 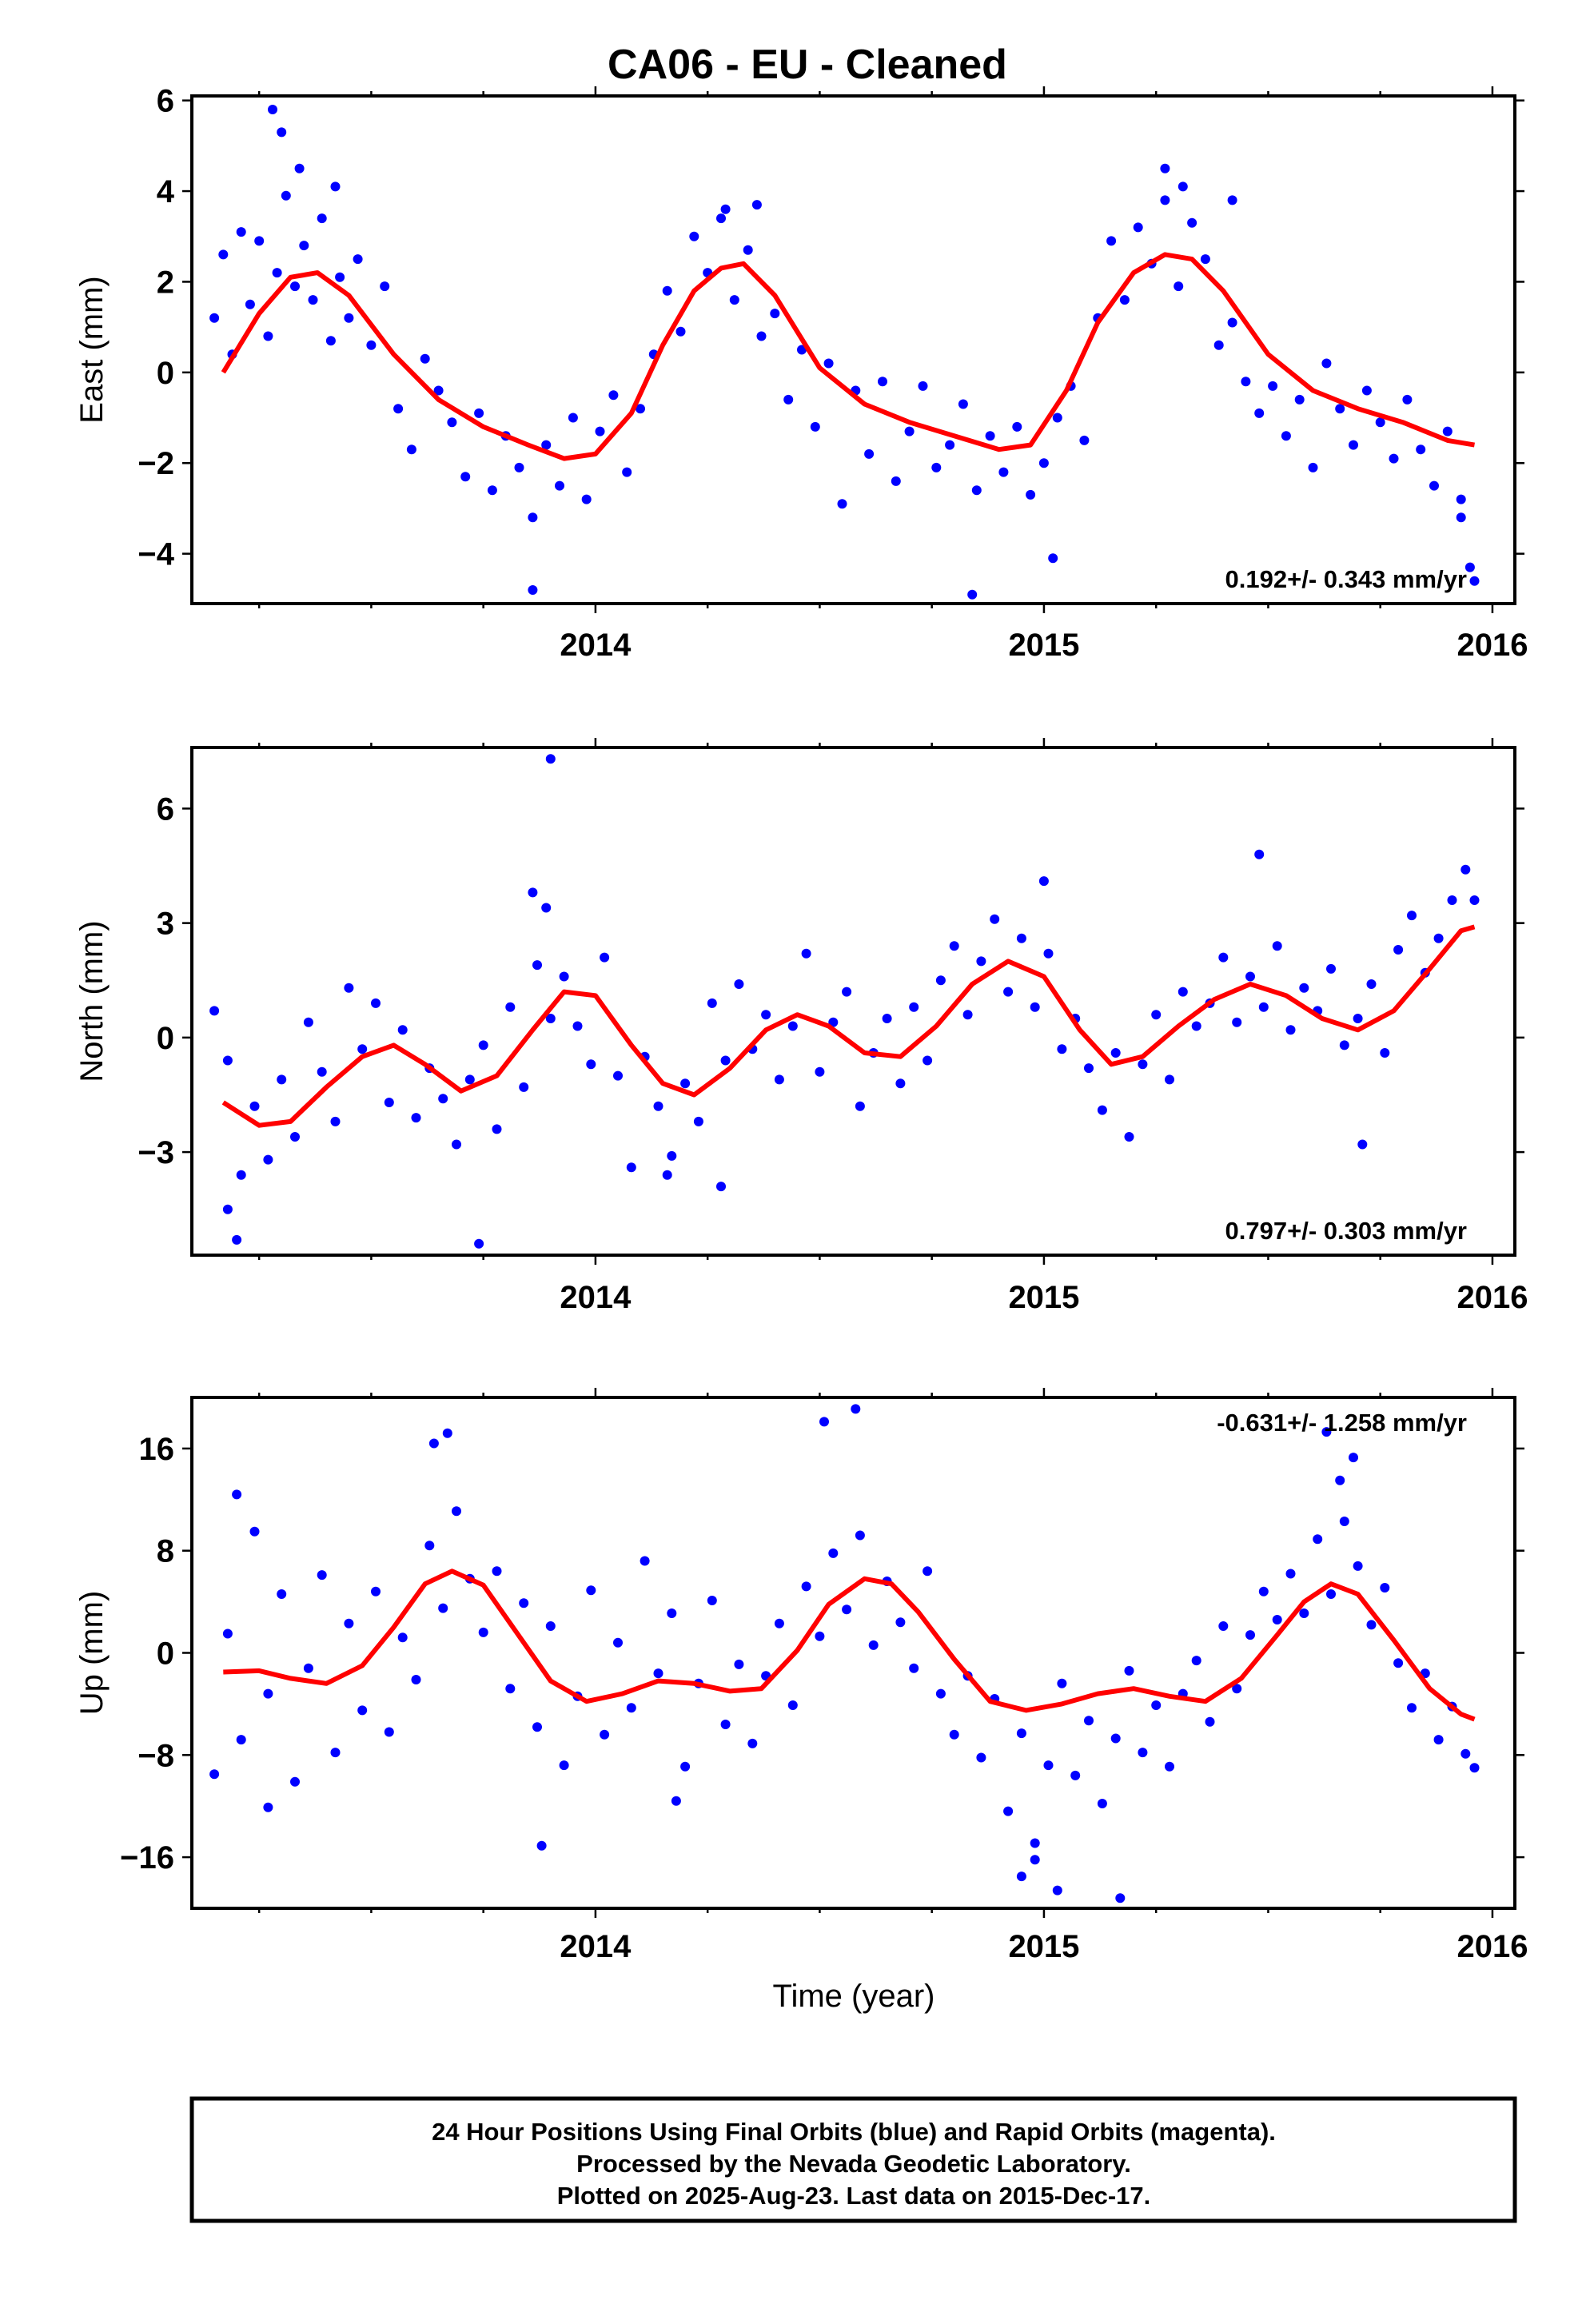 What do you see at coordinates (92, 1001) in the screenshot?
I see `y-axis-label: North (mm)` at bounding box center [92, 1001].